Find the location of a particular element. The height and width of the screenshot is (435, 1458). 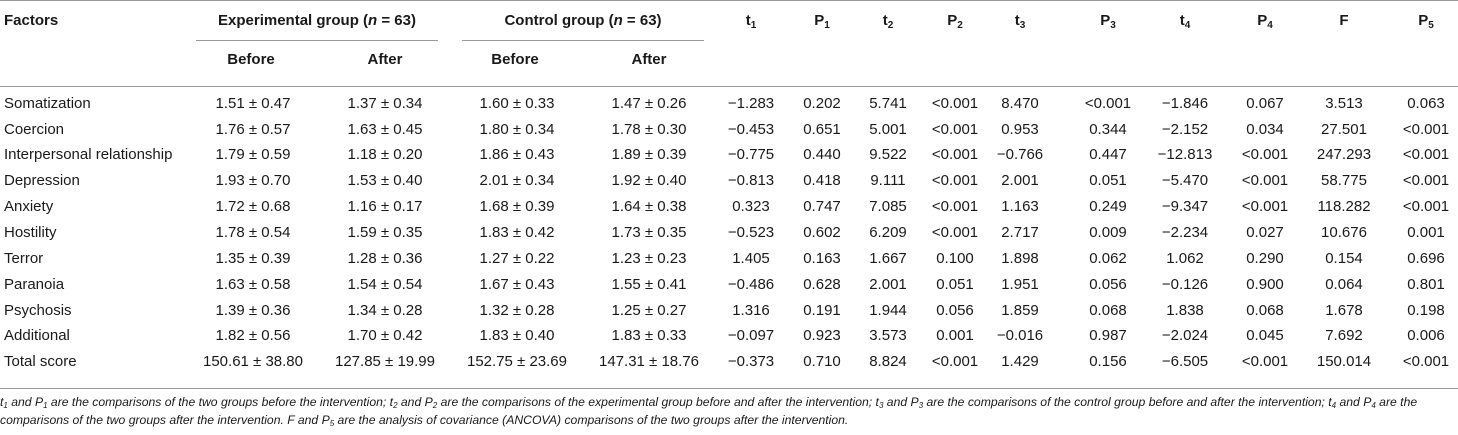

factors-header: Factors is located at coordinates (31, 20).